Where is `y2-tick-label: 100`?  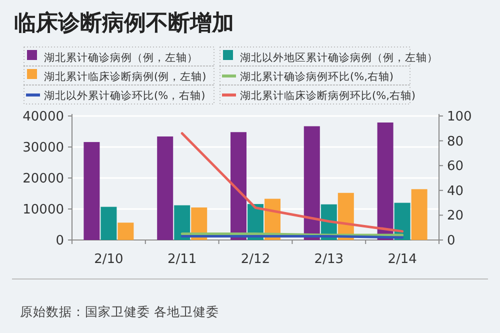 y2-tick-label: 100 is located at coordinates (459, 117).